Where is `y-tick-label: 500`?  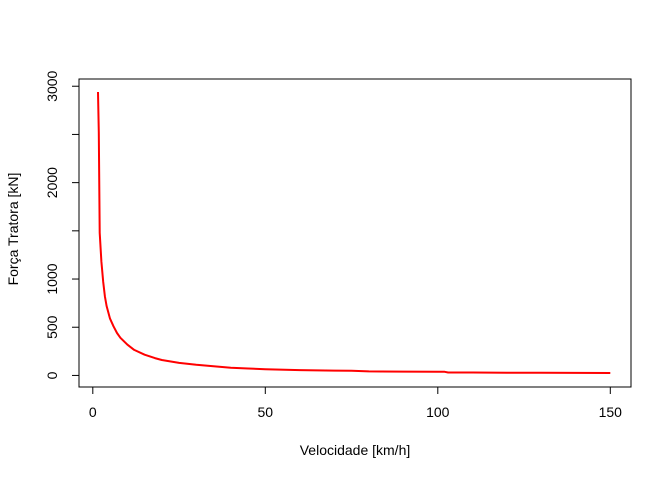
y-tick-label: 500 is located at coordinates (52, 327).